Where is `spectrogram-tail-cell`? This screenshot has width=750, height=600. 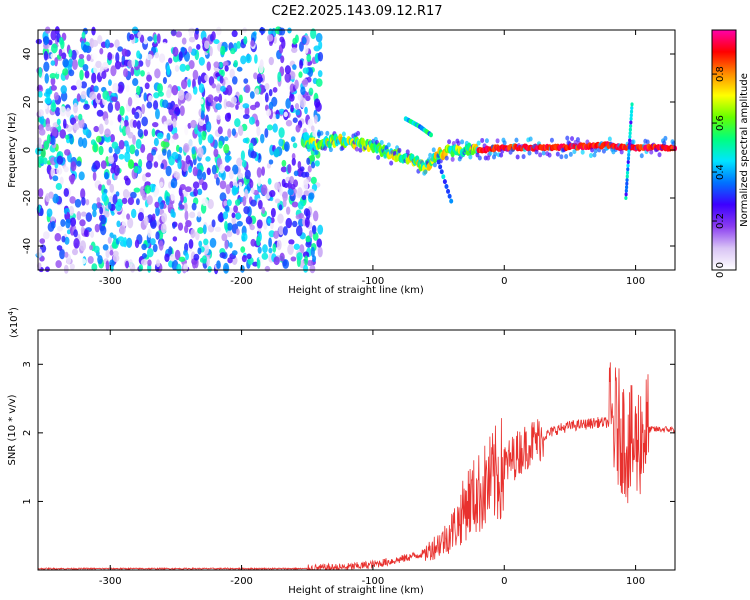
spectrogram-tail-cell is located at coordinates (441, 172).